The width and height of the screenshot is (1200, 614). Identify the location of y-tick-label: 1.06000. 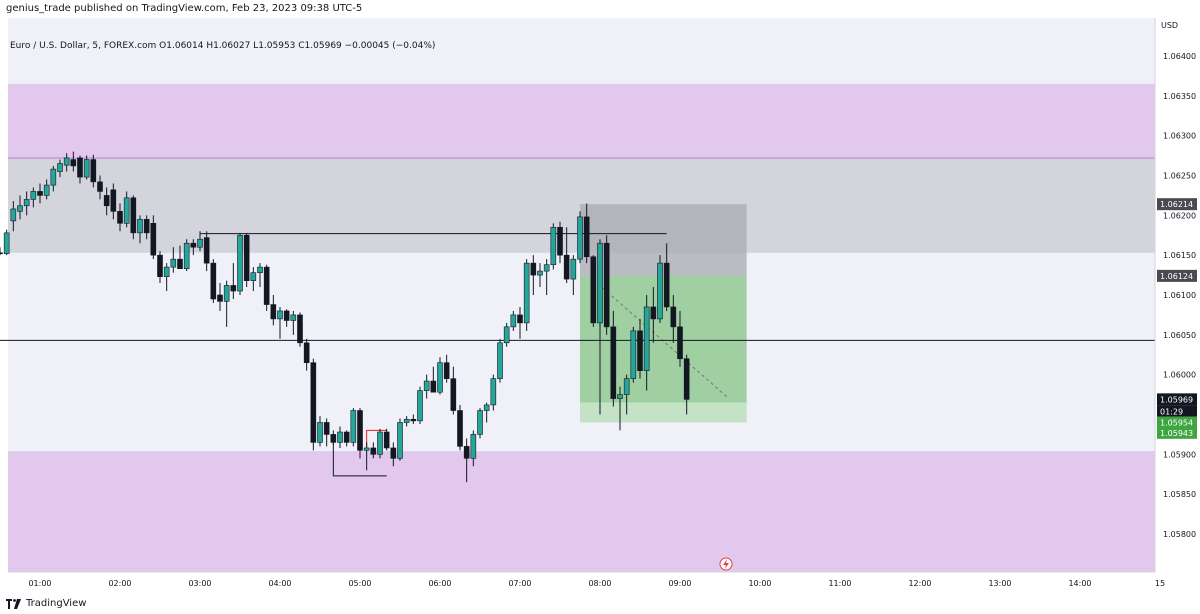
(1179, 375).